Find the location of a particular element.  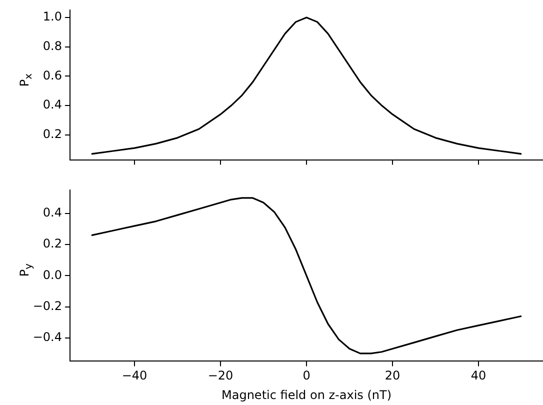

y-tick-label: −0.2 is located at coordinates (47, 305).